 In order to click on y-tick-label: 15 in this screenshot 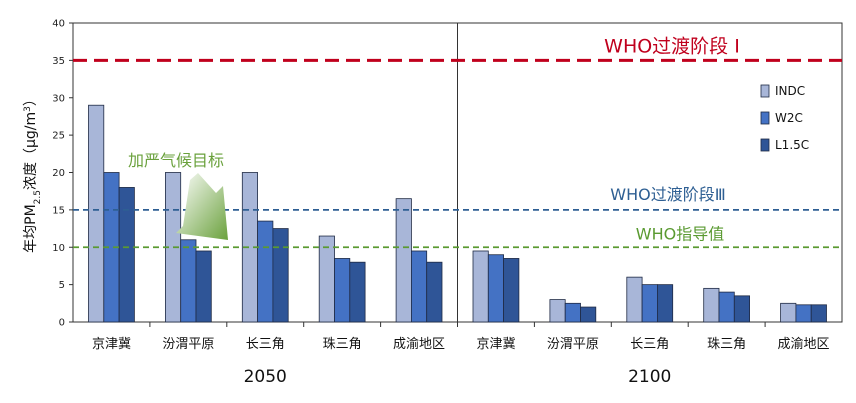, I will do `click(58, 210)`.